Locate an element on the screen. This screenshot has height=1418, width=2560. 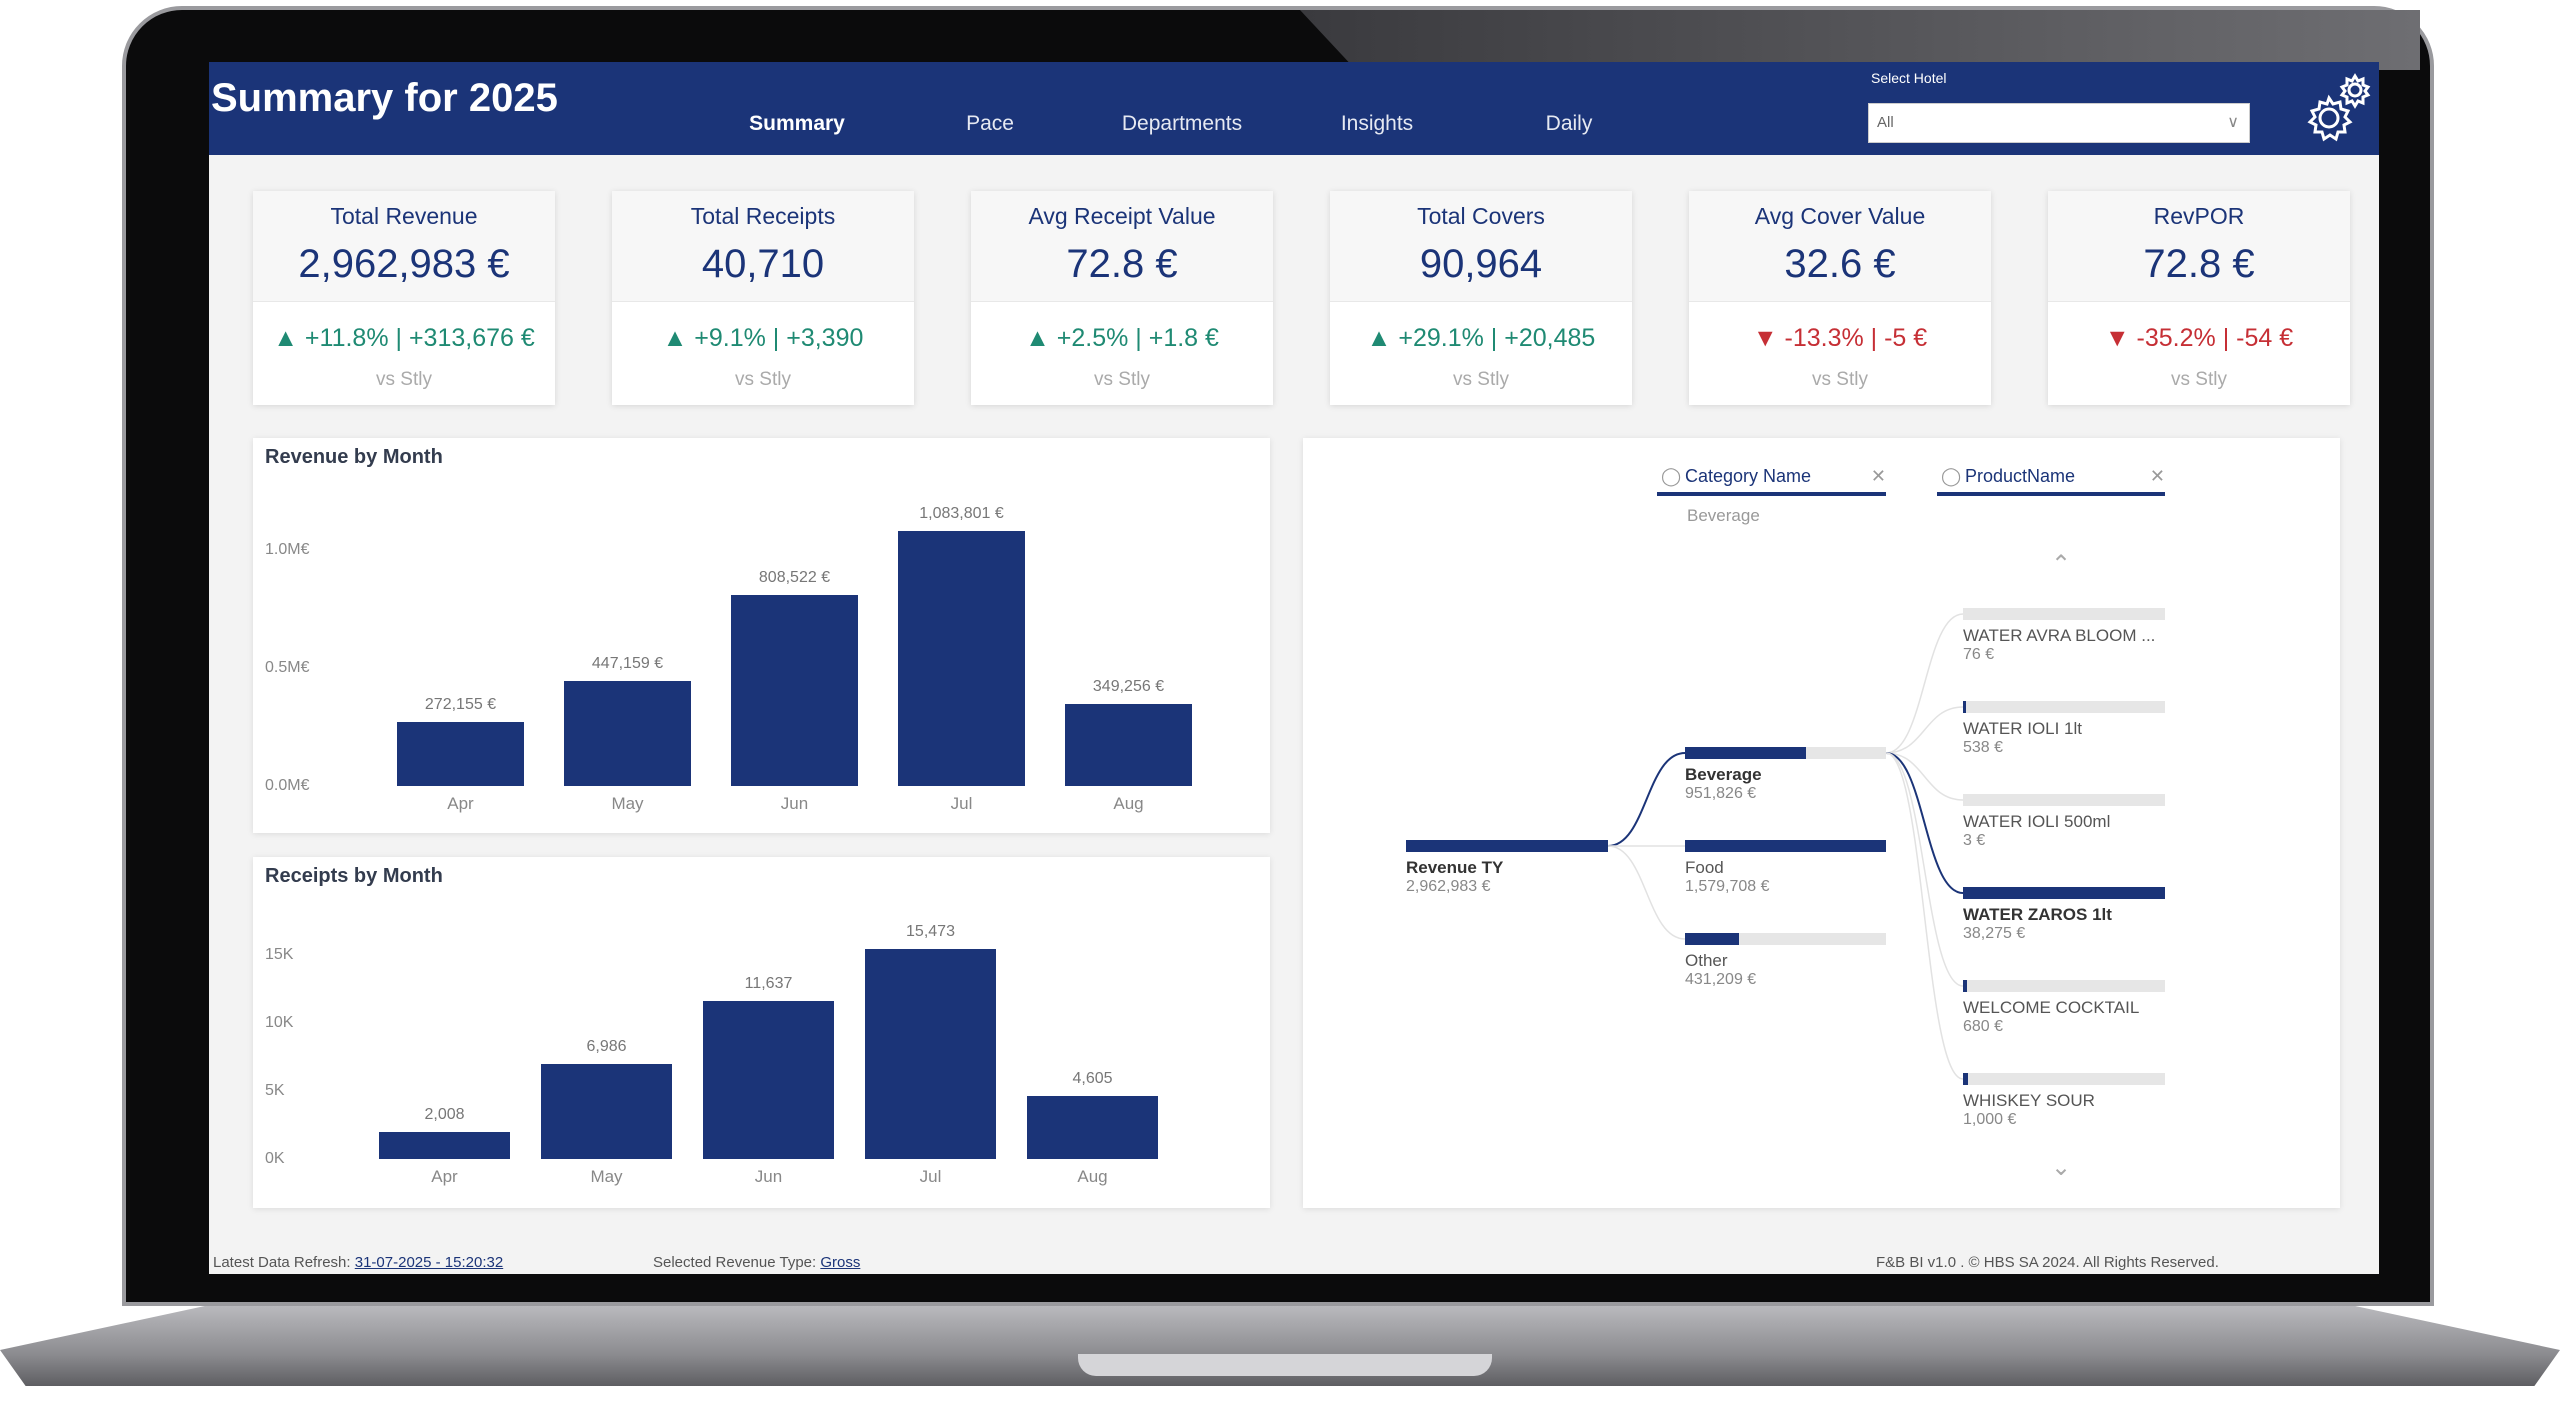
node-value: 431,209 € is located at coordinates (1721, 979).